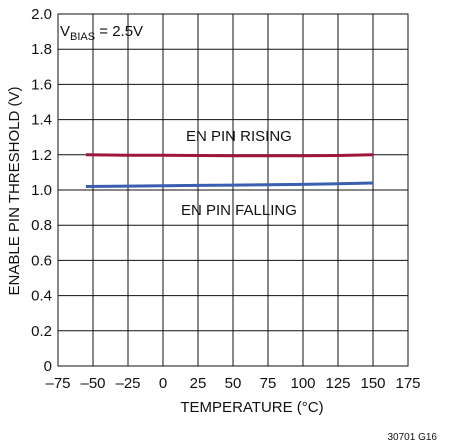  I want to click on series-line-rising, so click(229, 155).